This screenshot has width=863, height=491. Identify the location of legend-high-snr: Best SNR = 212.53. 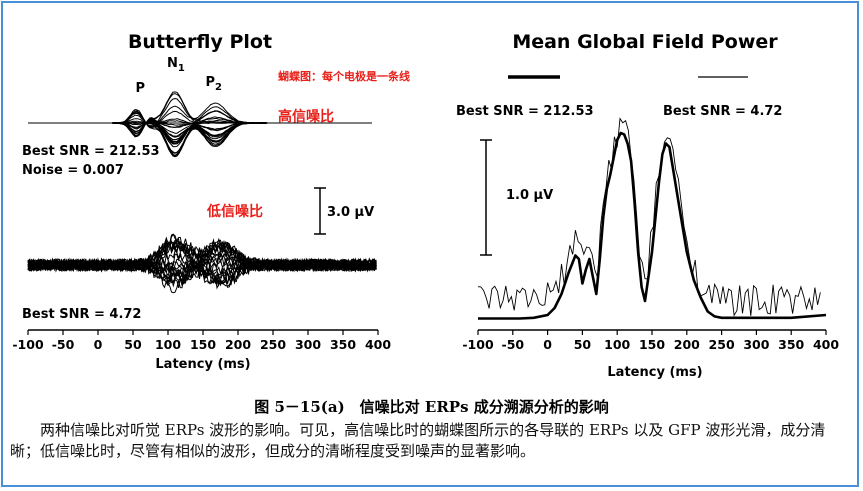
(525, 111).